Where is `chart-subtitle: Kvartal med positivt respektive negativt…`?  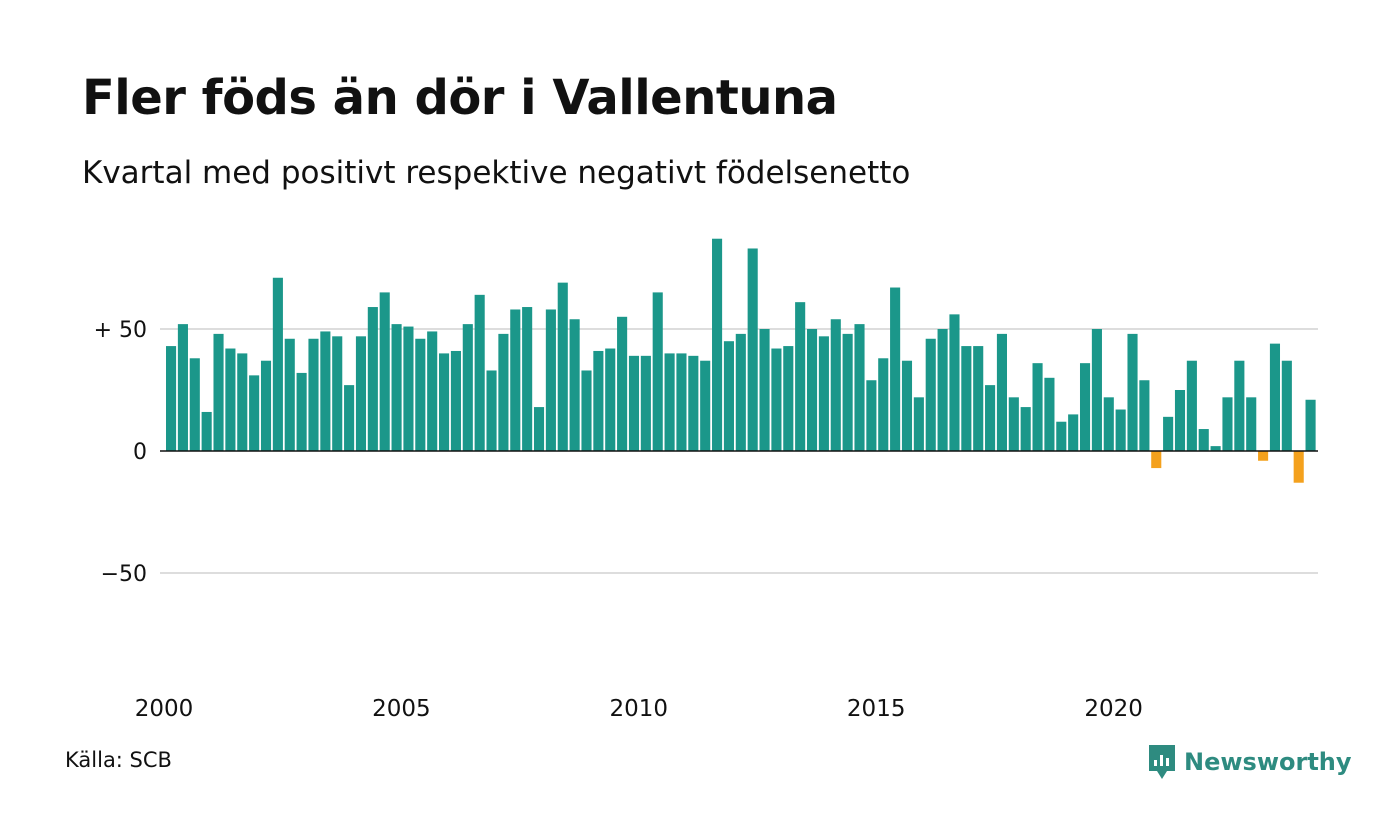 chart-subtitle: Kvartal med positivt respektive negativt… is located at coordinates (496, 173).